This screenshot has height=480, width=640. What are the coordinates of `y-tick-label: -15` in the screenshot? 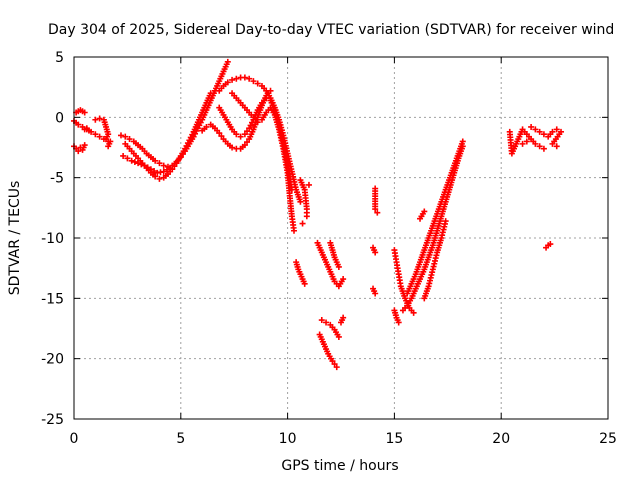 It's located at (52, 299).